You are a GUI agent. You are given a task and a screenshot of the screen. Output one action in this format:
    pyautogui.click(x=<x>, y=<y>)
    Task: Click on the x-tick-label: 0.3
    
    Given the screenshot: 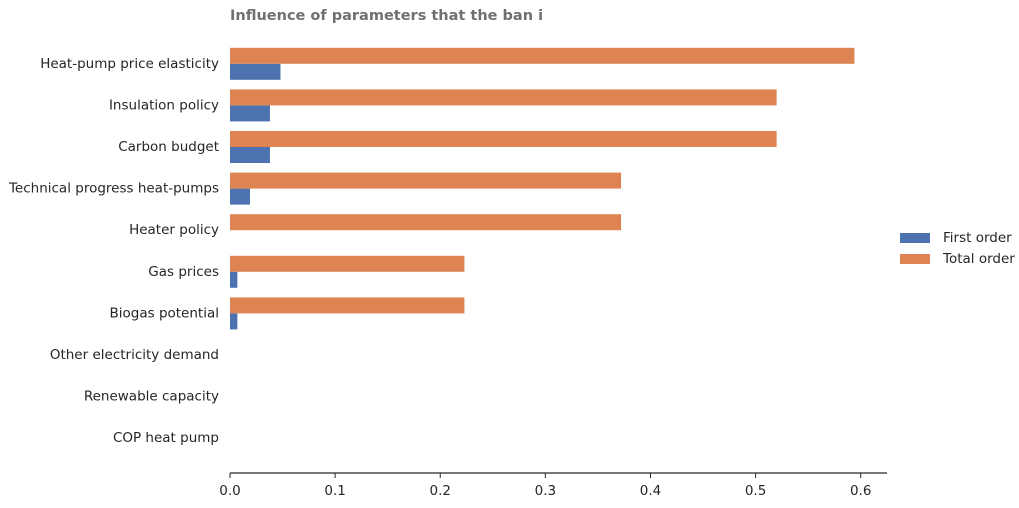 What is the action you would take?
    pyautogui.click(x=545, y=491)
    